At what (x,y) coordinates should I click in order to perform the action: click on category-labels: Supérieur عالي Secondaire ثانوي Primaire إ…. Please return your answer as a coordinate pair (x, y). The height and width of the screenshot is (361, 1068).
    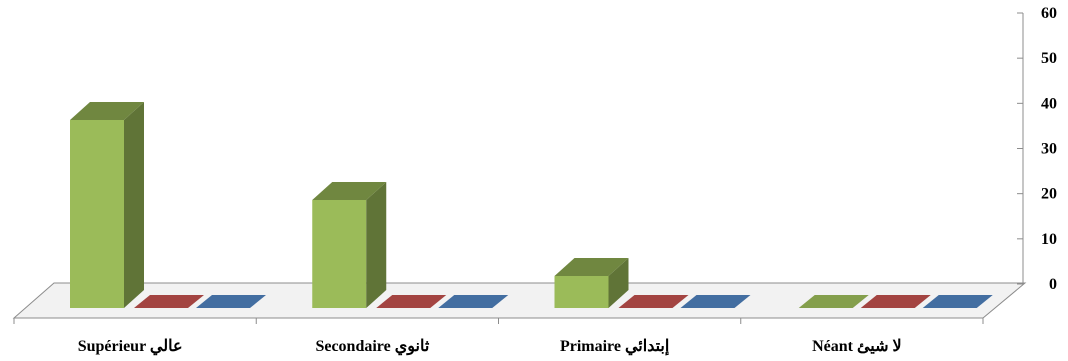
    Looking at the image, I should click on (490, 347).